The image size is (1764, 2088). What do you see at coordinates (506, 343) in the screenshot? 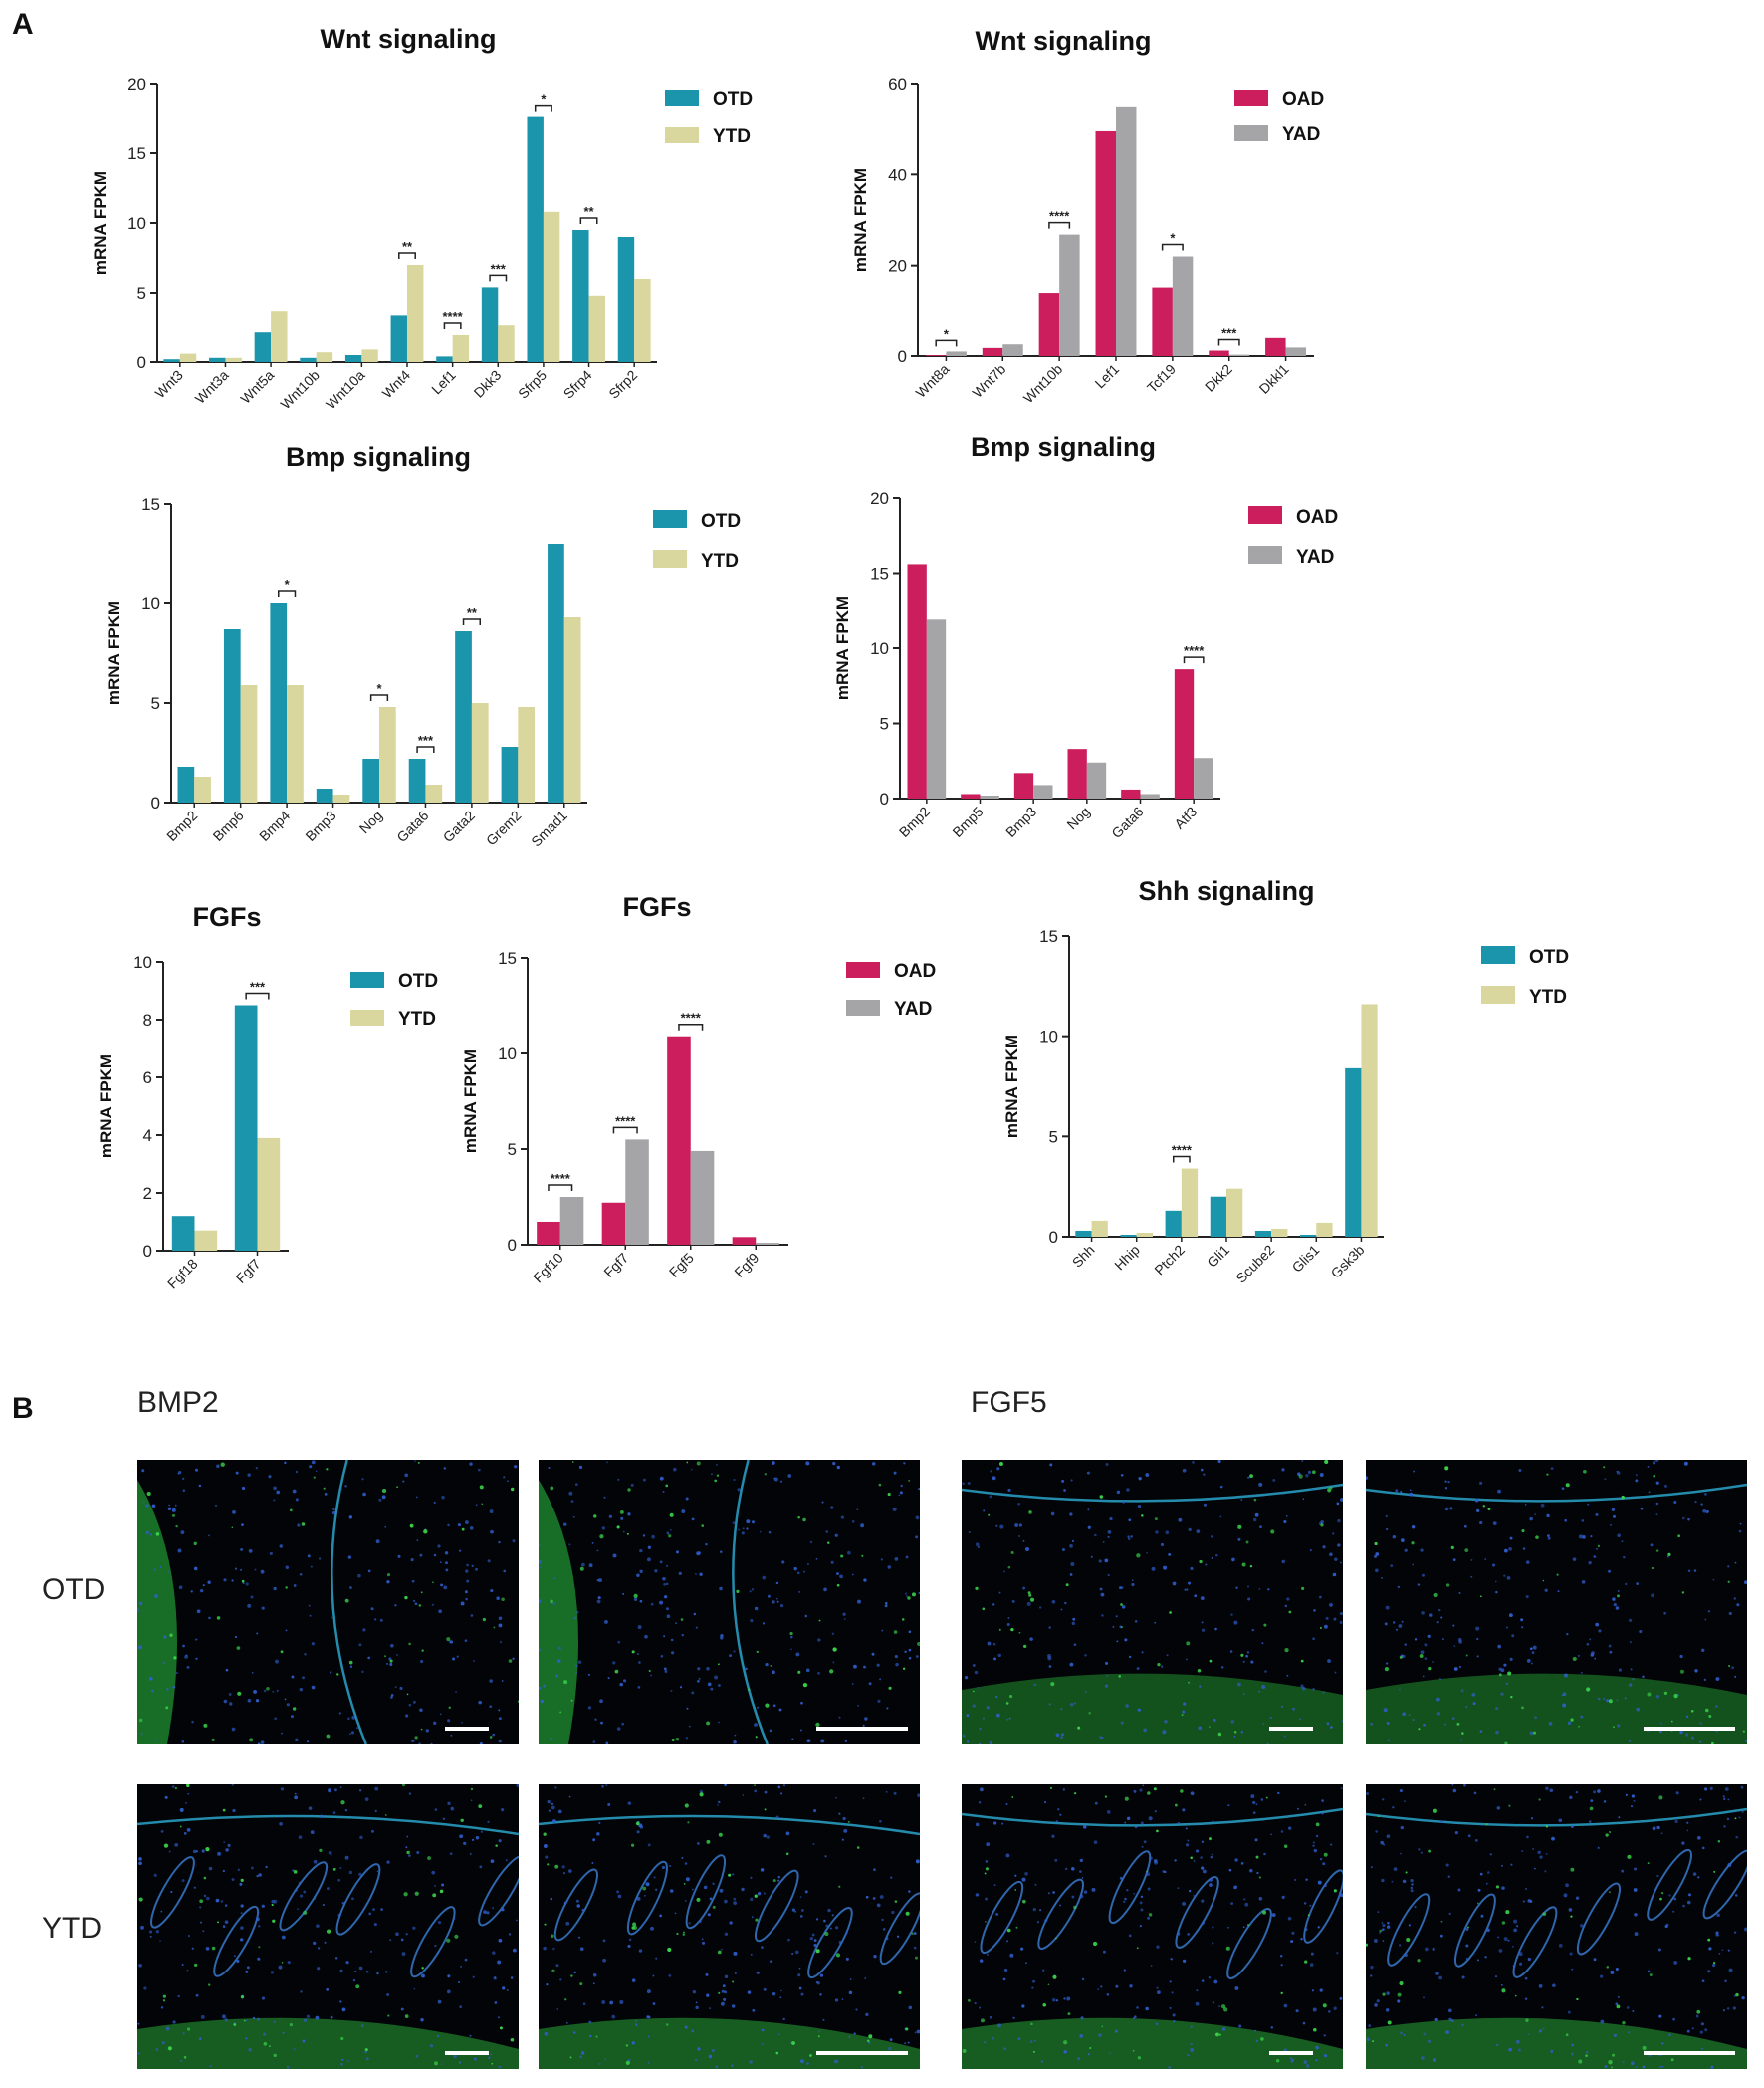
I see `bar-ytd-dkk3` at bounding box center [506, 343].